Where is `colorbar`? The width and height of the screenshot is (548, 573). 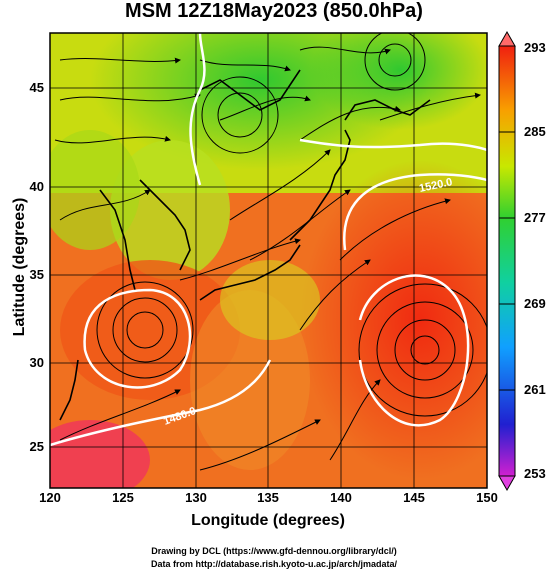 colorbar is located at coordinates (507, 261).